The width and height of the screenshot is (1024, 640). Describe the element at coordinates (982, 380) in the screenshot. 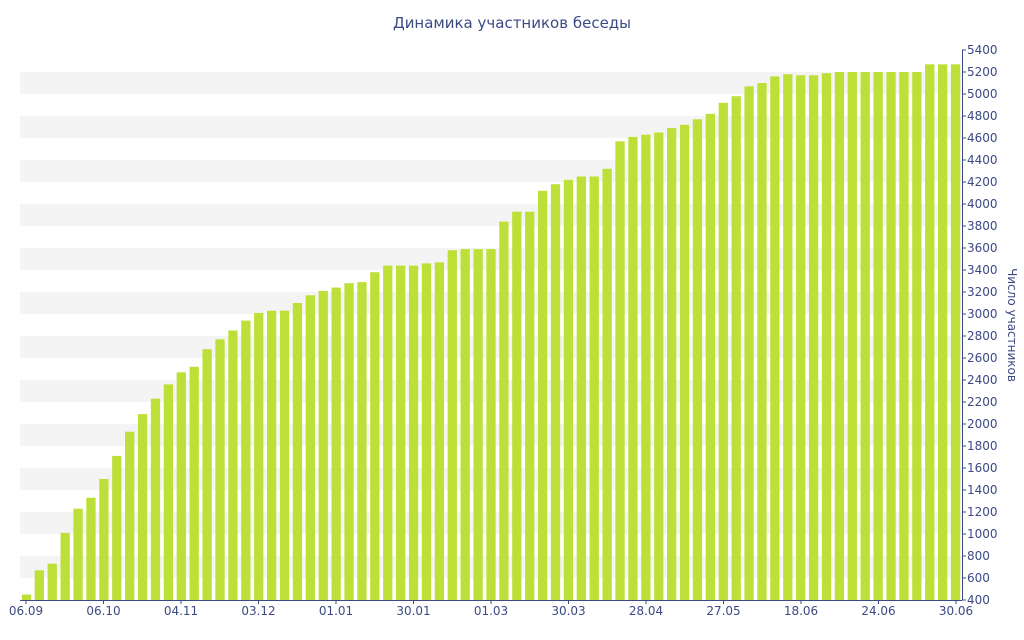

I see `y-tick-label: 2400` at that location.